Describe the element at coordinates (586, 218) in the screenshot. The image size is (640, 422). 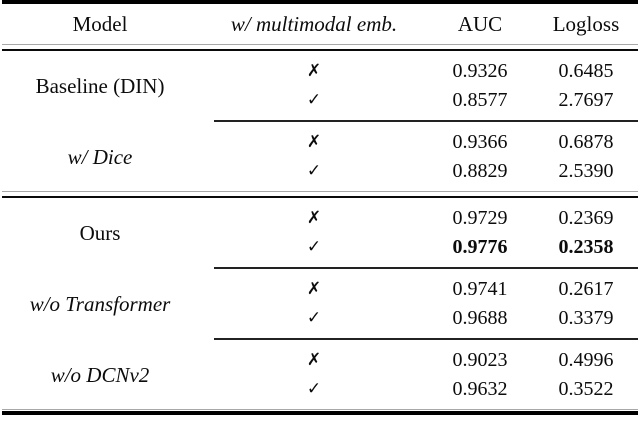
I see `logloss-value: 0.2369` at that location.